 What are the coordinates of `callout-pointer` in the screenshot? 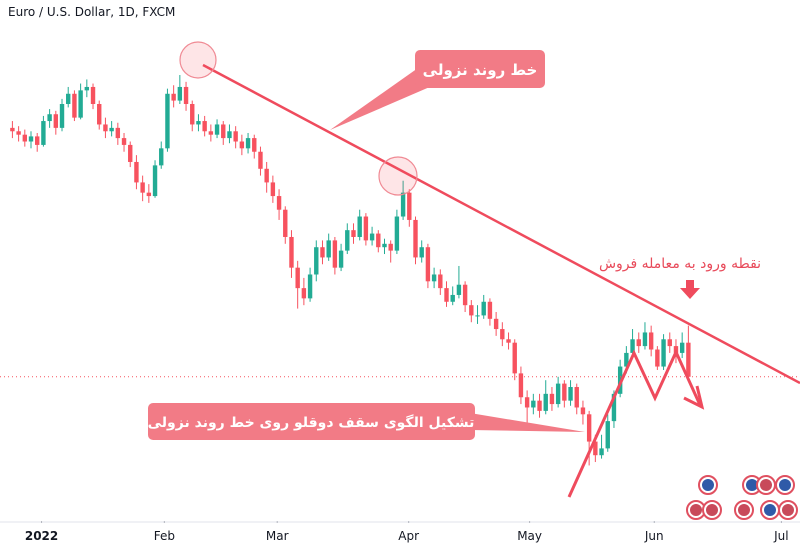 It's located at (381, 99).